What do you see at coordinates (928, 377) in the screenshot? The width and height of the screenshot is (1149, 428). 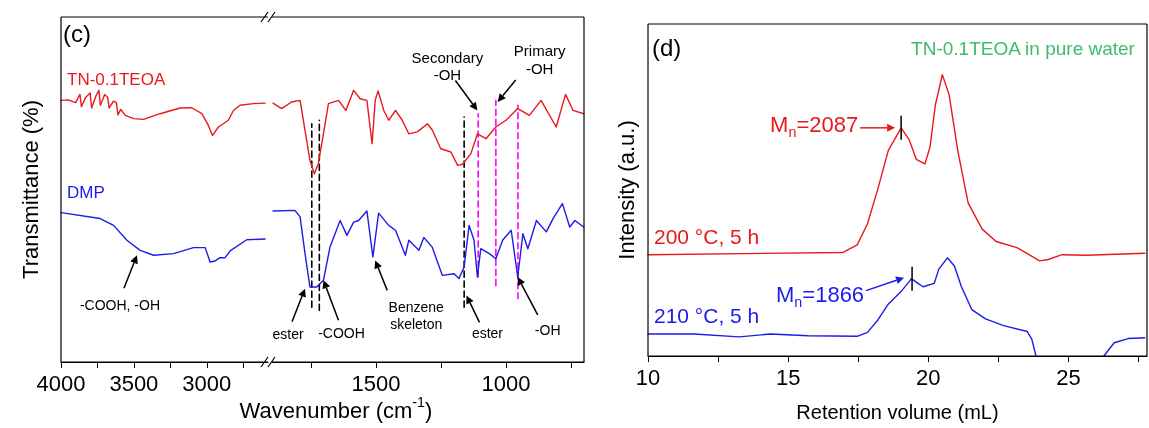 I see `x-tick-label: 20` at bounding box center [928, 377].